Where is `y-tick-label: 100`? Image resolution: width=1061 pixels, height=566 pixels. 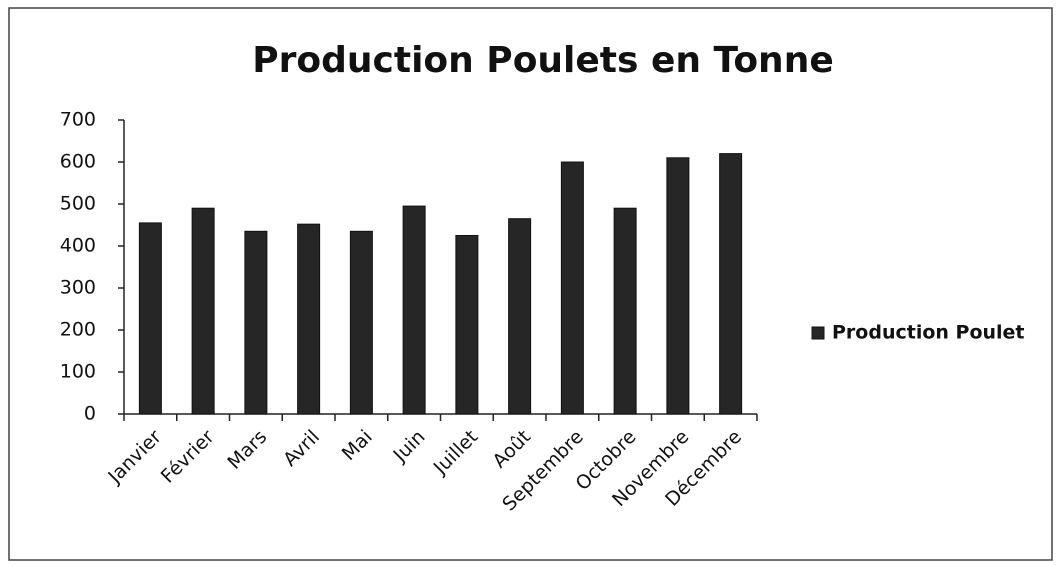 y-tick-label: 100 is located at coordinates (78, 372).